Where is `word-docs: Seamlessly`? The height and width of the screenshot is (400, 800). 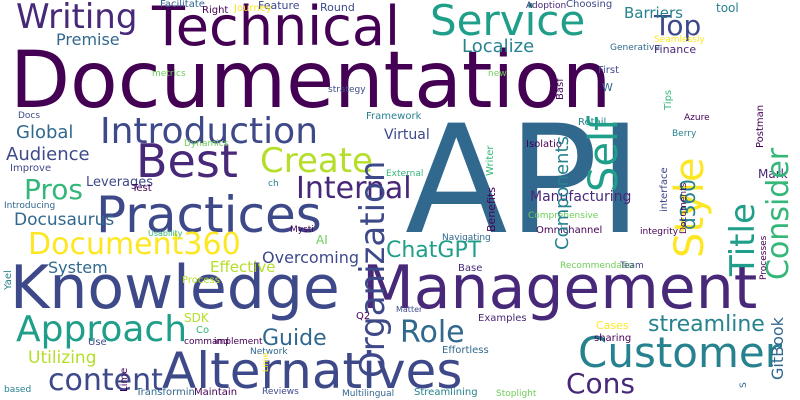 word-docs: Seamlessly is located at coordinates (679, 40).